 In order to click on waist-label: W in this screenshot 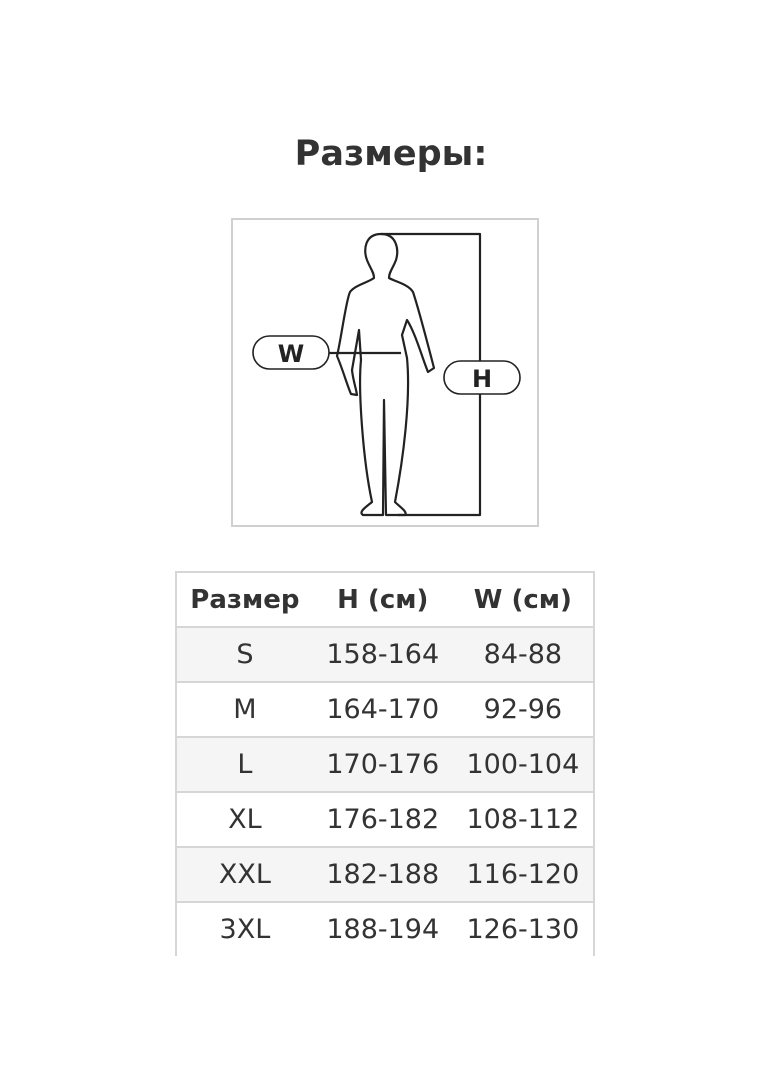, I will do `click(291, 354)`.